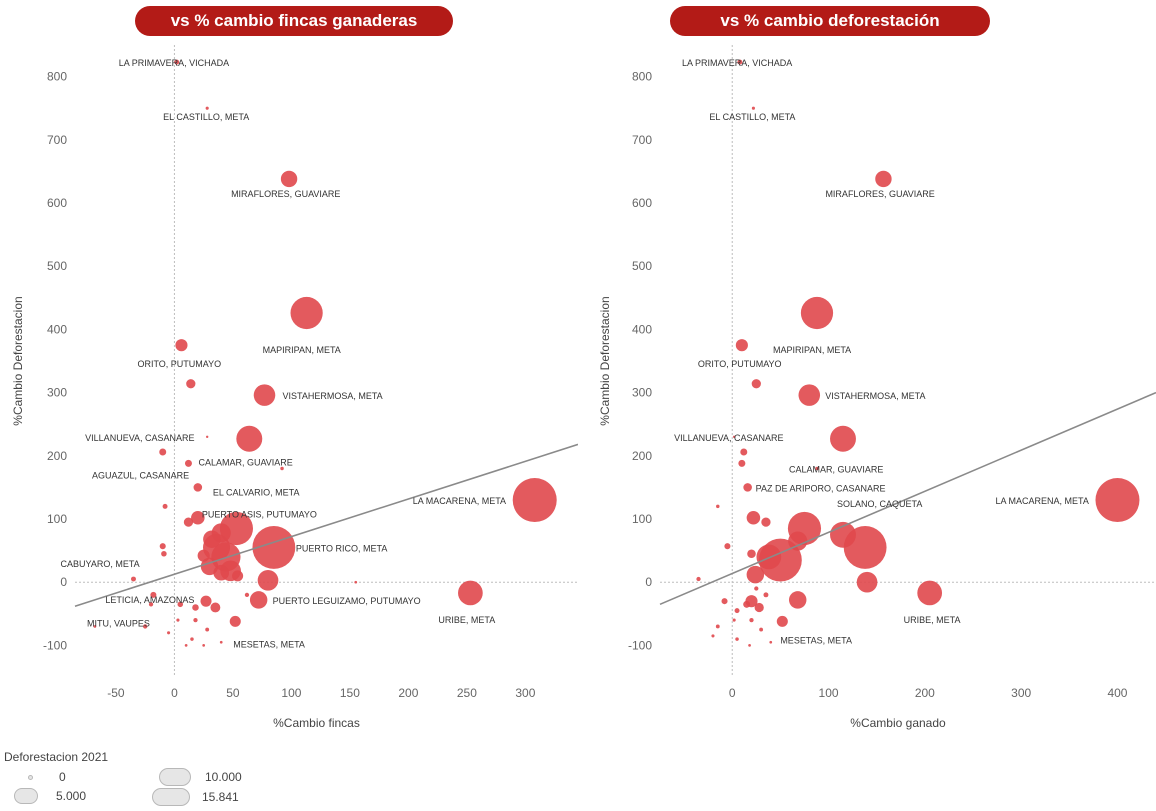  Describe the element at coordinates (233, 693) in the screenshot. I see `x-tick-label: 50` at that location.